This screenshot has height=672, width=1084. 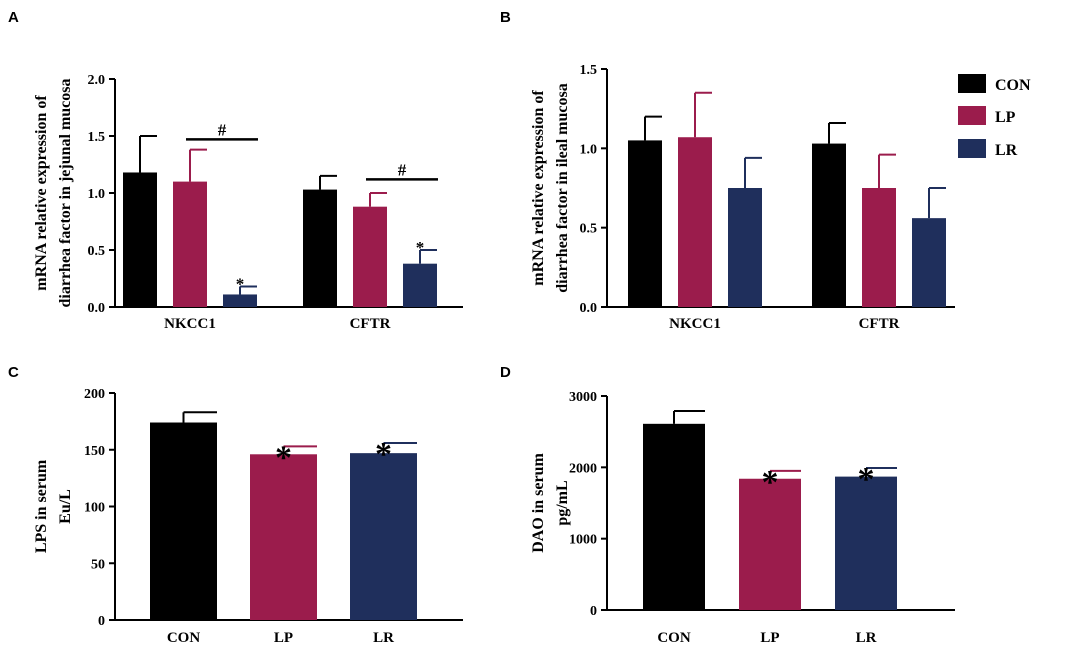 What do you see at coordinates (866, 543) in the screenshot?
I see `bar-d-lr` at bounding box center [866, 543].